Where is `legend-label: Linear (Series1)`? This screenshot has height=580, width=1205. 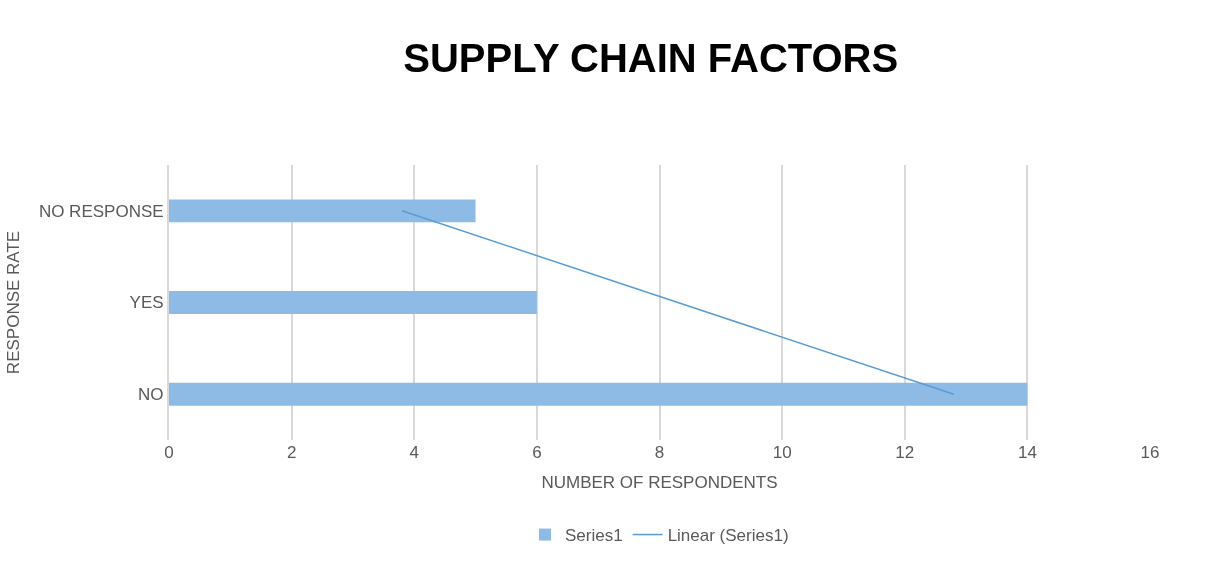 legend-label: Linear (Series1) is located at coordinates (728, 536).